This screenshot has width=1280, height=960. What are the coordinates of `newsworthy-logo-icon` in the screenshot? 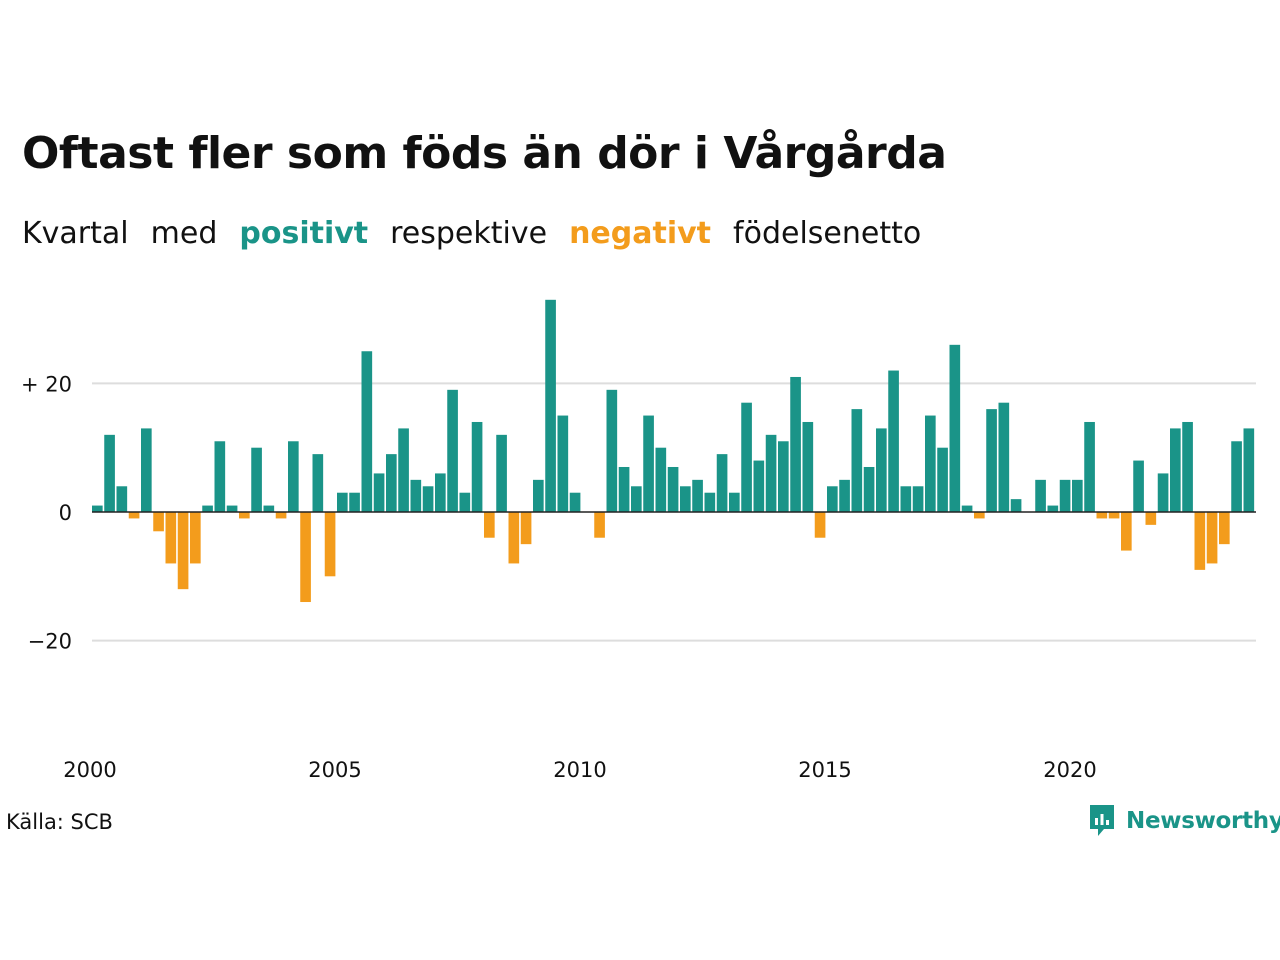 It's located at (1102, 820).